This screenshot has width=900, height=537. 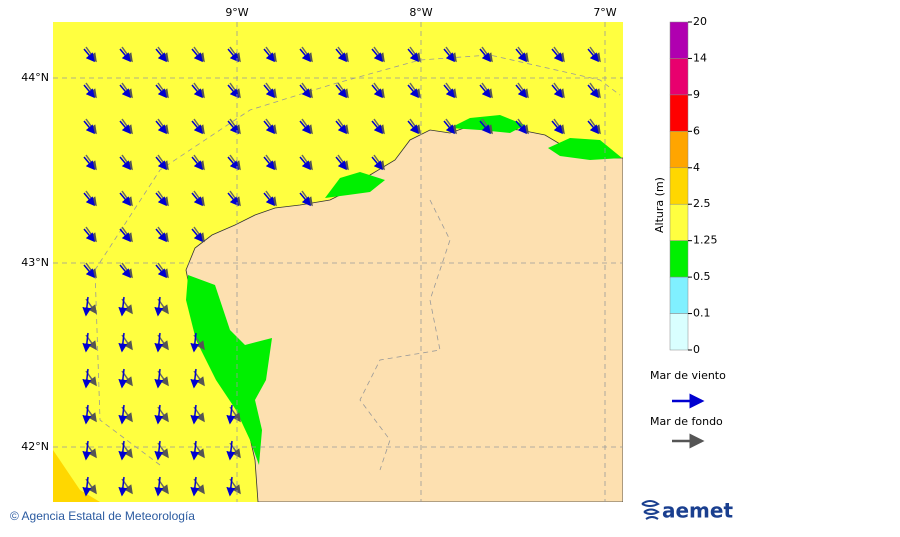 What do you see at coordinates (405, 335) in the screenshot?
I see `border` at bounding box center [405, 335].